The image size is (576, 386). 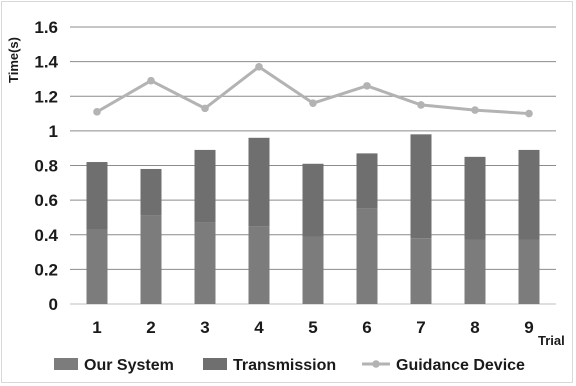 I want to click on legend-label-our-system: Our System, so click(x=129, y=365).